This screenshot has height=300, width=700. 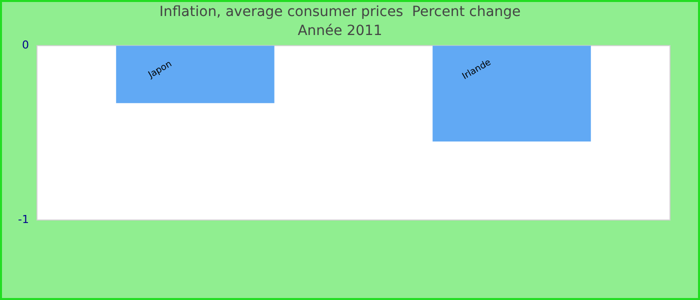 What do you see at coordinates (340, 30) in the screenshot?
I see `chart-subtitle: Année 2011` at bounding box center [340, 30].